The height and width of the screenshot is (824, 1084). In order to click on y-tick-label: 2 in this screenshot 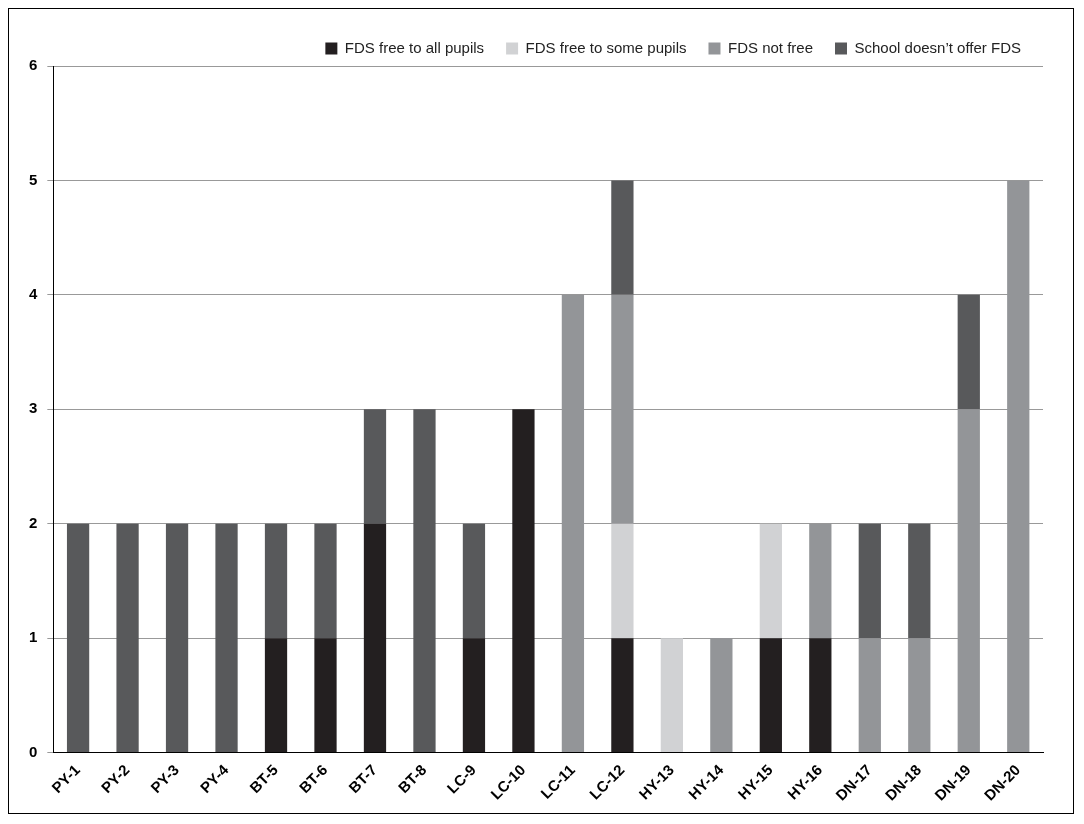, I will do `click(33, 522)`.